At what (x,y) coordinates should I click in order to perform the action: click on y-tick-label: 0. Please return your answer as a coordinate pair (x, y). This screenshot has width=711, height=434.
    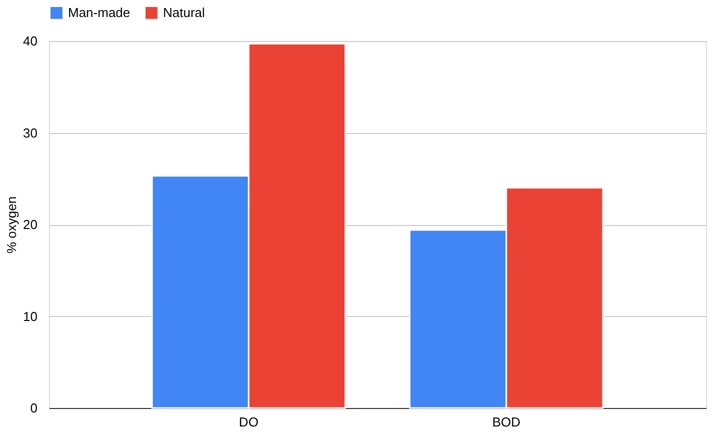
    Looking at the image, I should click on (34, 408).